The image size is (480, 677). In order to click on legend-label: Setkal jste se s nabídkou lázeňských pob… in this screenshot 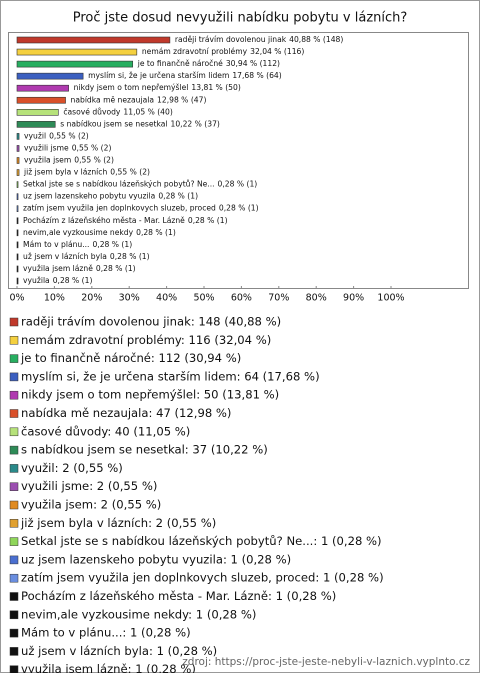, I will do `click(201, 541)`.